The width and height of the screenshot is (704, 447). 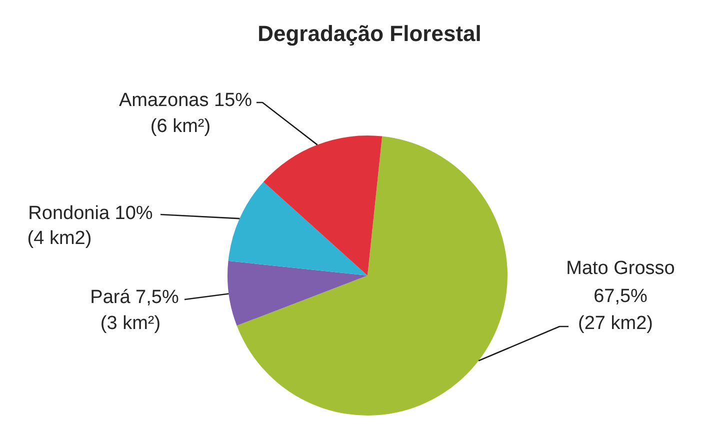 What do you see at coordinates (185, 113) in the screenshot?
I see `slice-label: Amazonas 15% (6 km²)` at bounding box center [185, 113].